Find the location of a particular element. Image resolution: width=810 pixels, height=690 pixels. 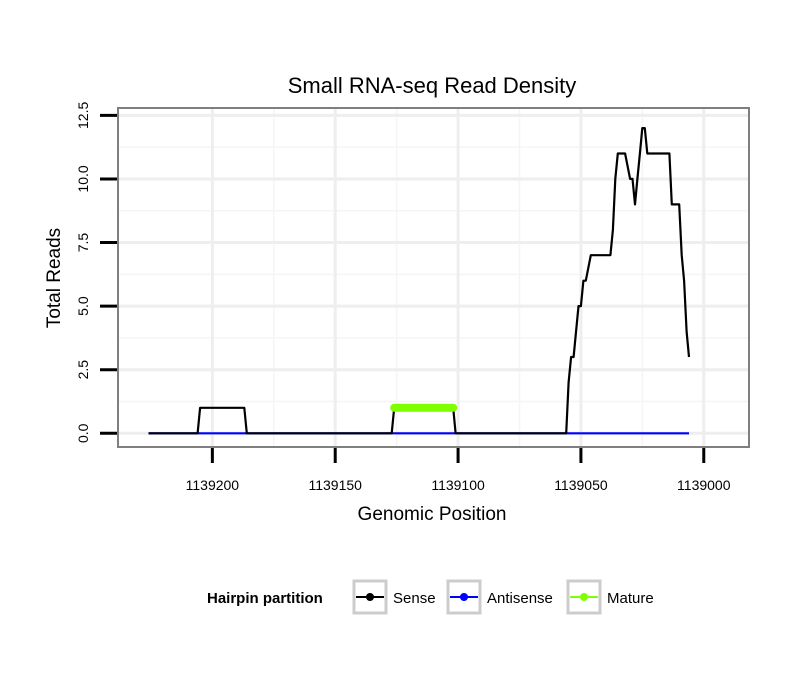

legend-title: Hairpin partition is located at coordinates (265, 598).